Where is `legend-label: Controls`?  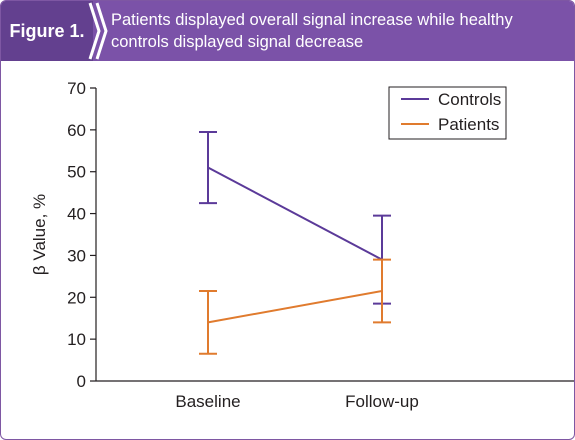
legend-label: Controls is located at coordinates (469, 99).